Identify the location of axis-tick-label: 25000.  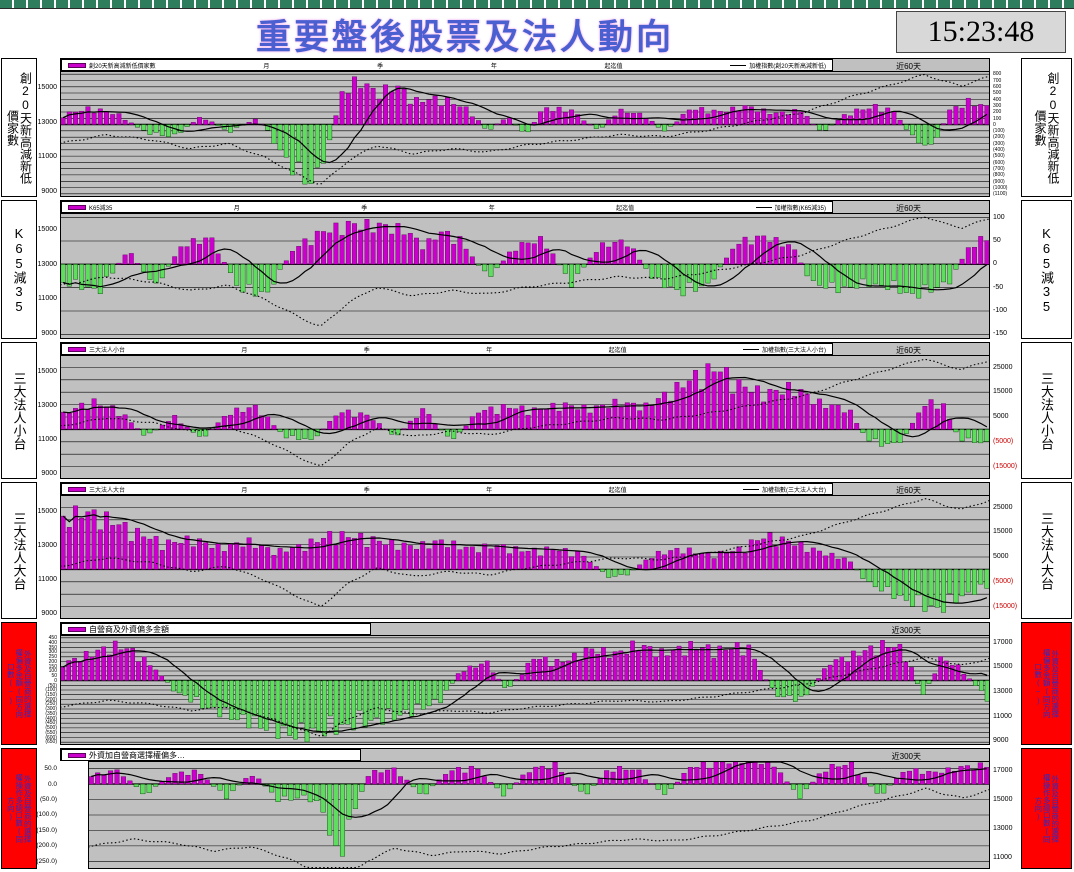
(1003, 367).